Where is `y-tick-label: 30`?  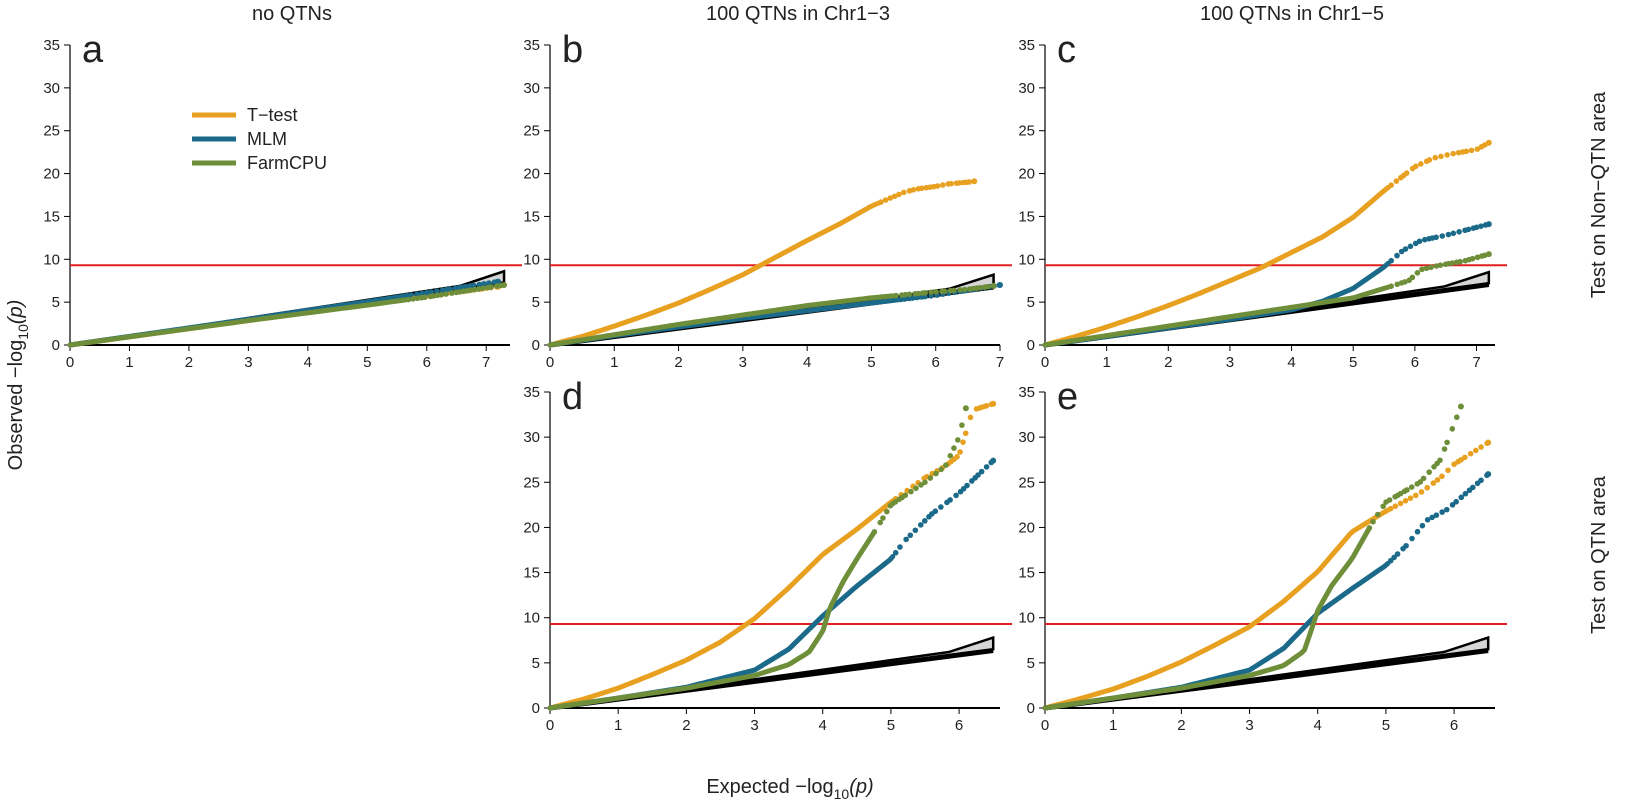
y-tick-label: 30 is located at coordinates (531, 437).